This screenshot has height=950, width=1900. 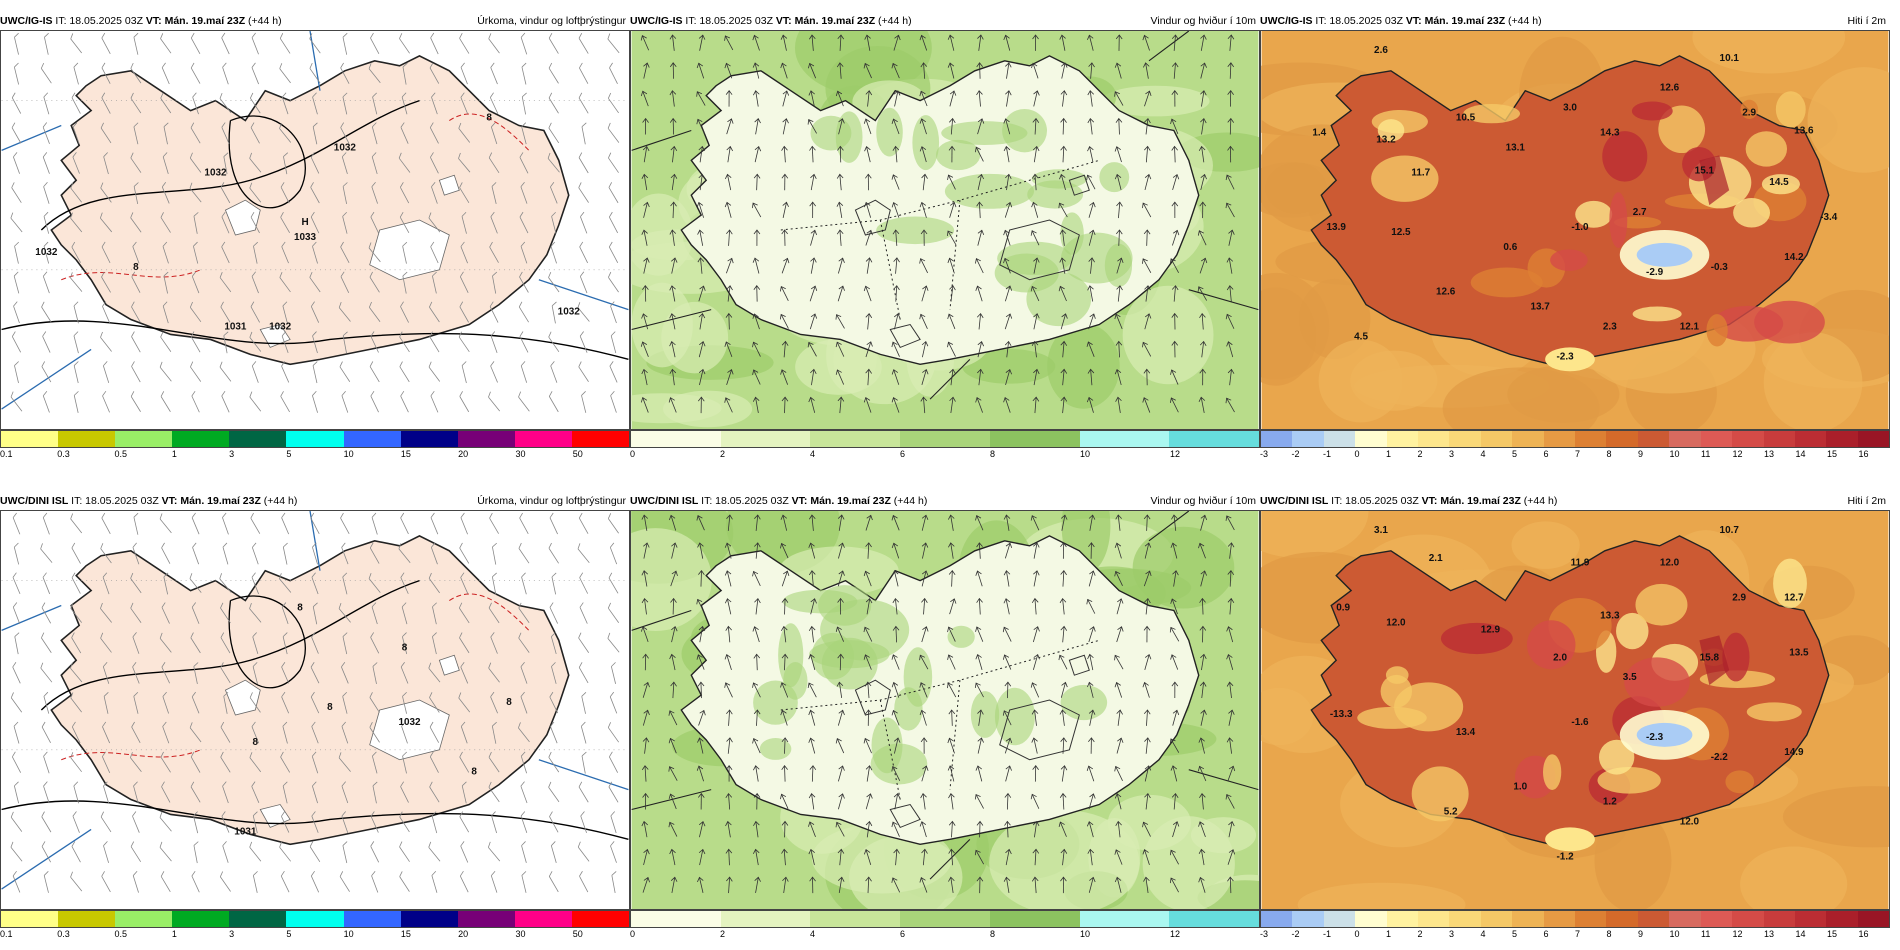 What do you see at coordinates (1705, 170) in the screenshot?
I see `map-value-label: 15.1` at bounding box center [1705, 170].